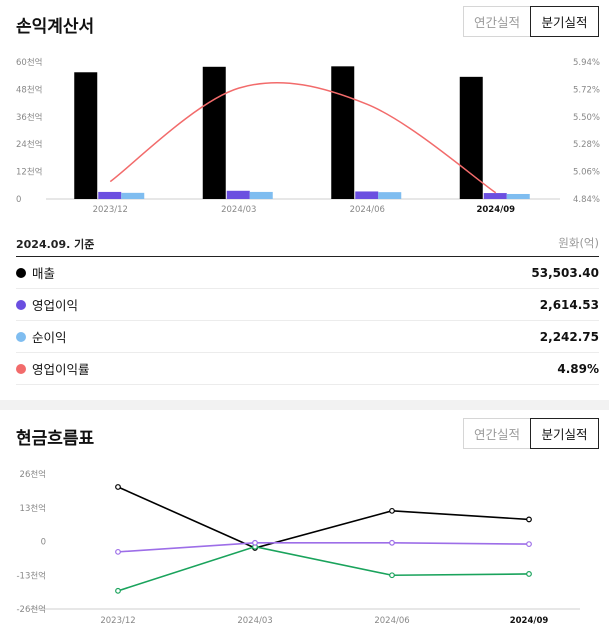  I want to click on left-tick-label: 24천억, so click(29, 144).